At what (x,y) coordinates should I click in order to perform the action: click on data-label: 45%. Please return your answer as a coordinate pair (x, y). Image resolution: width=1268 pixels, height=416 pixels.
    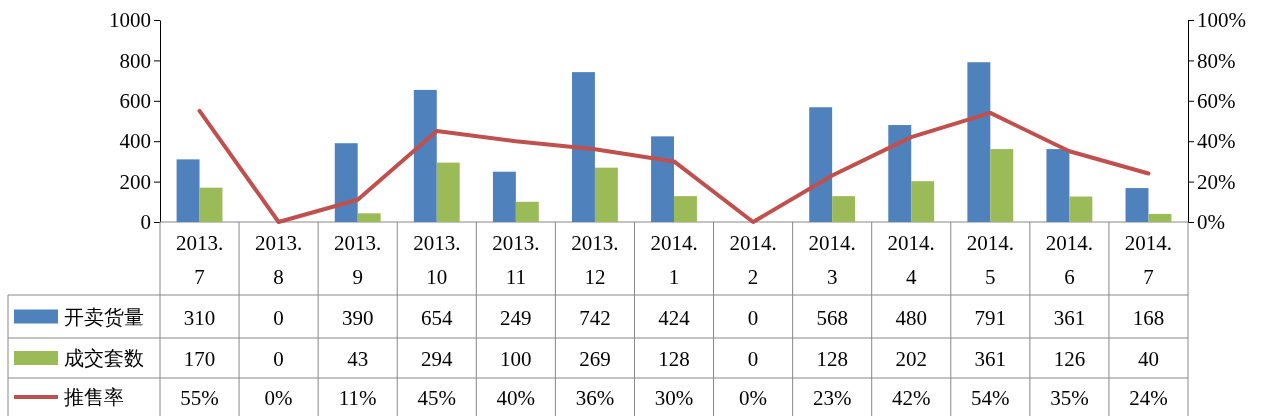
    Looking at the image, I should click on (437, 398).